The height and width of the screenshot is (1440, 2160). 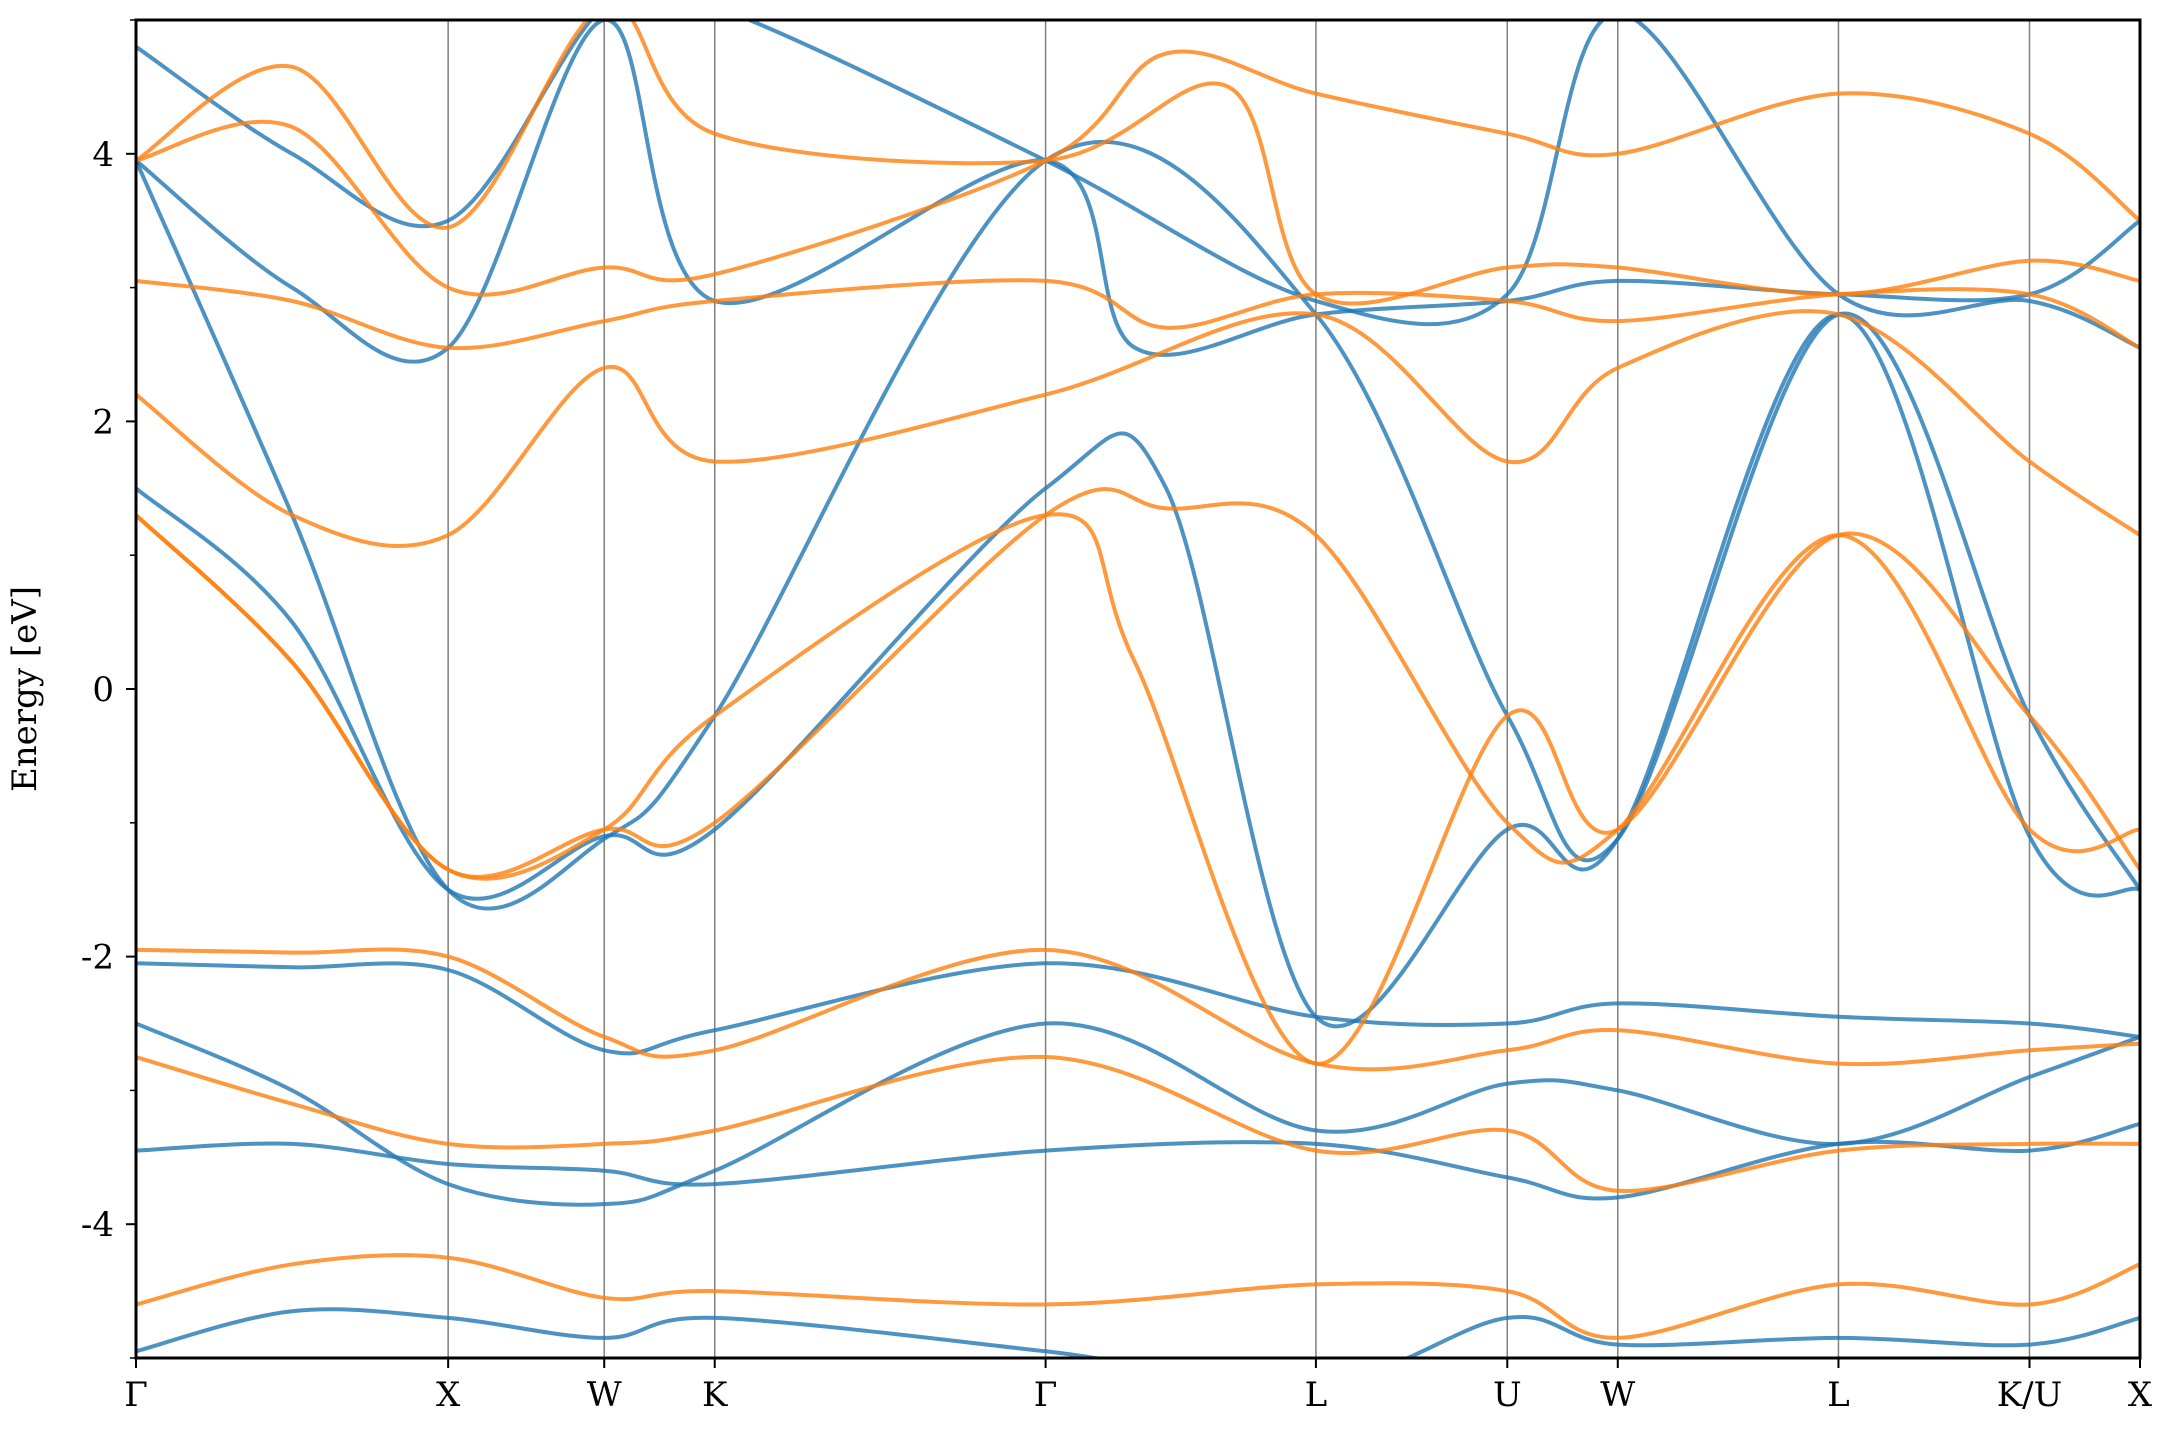 I want to click on y-tick-label: -4, so click(x=97, y=1225).